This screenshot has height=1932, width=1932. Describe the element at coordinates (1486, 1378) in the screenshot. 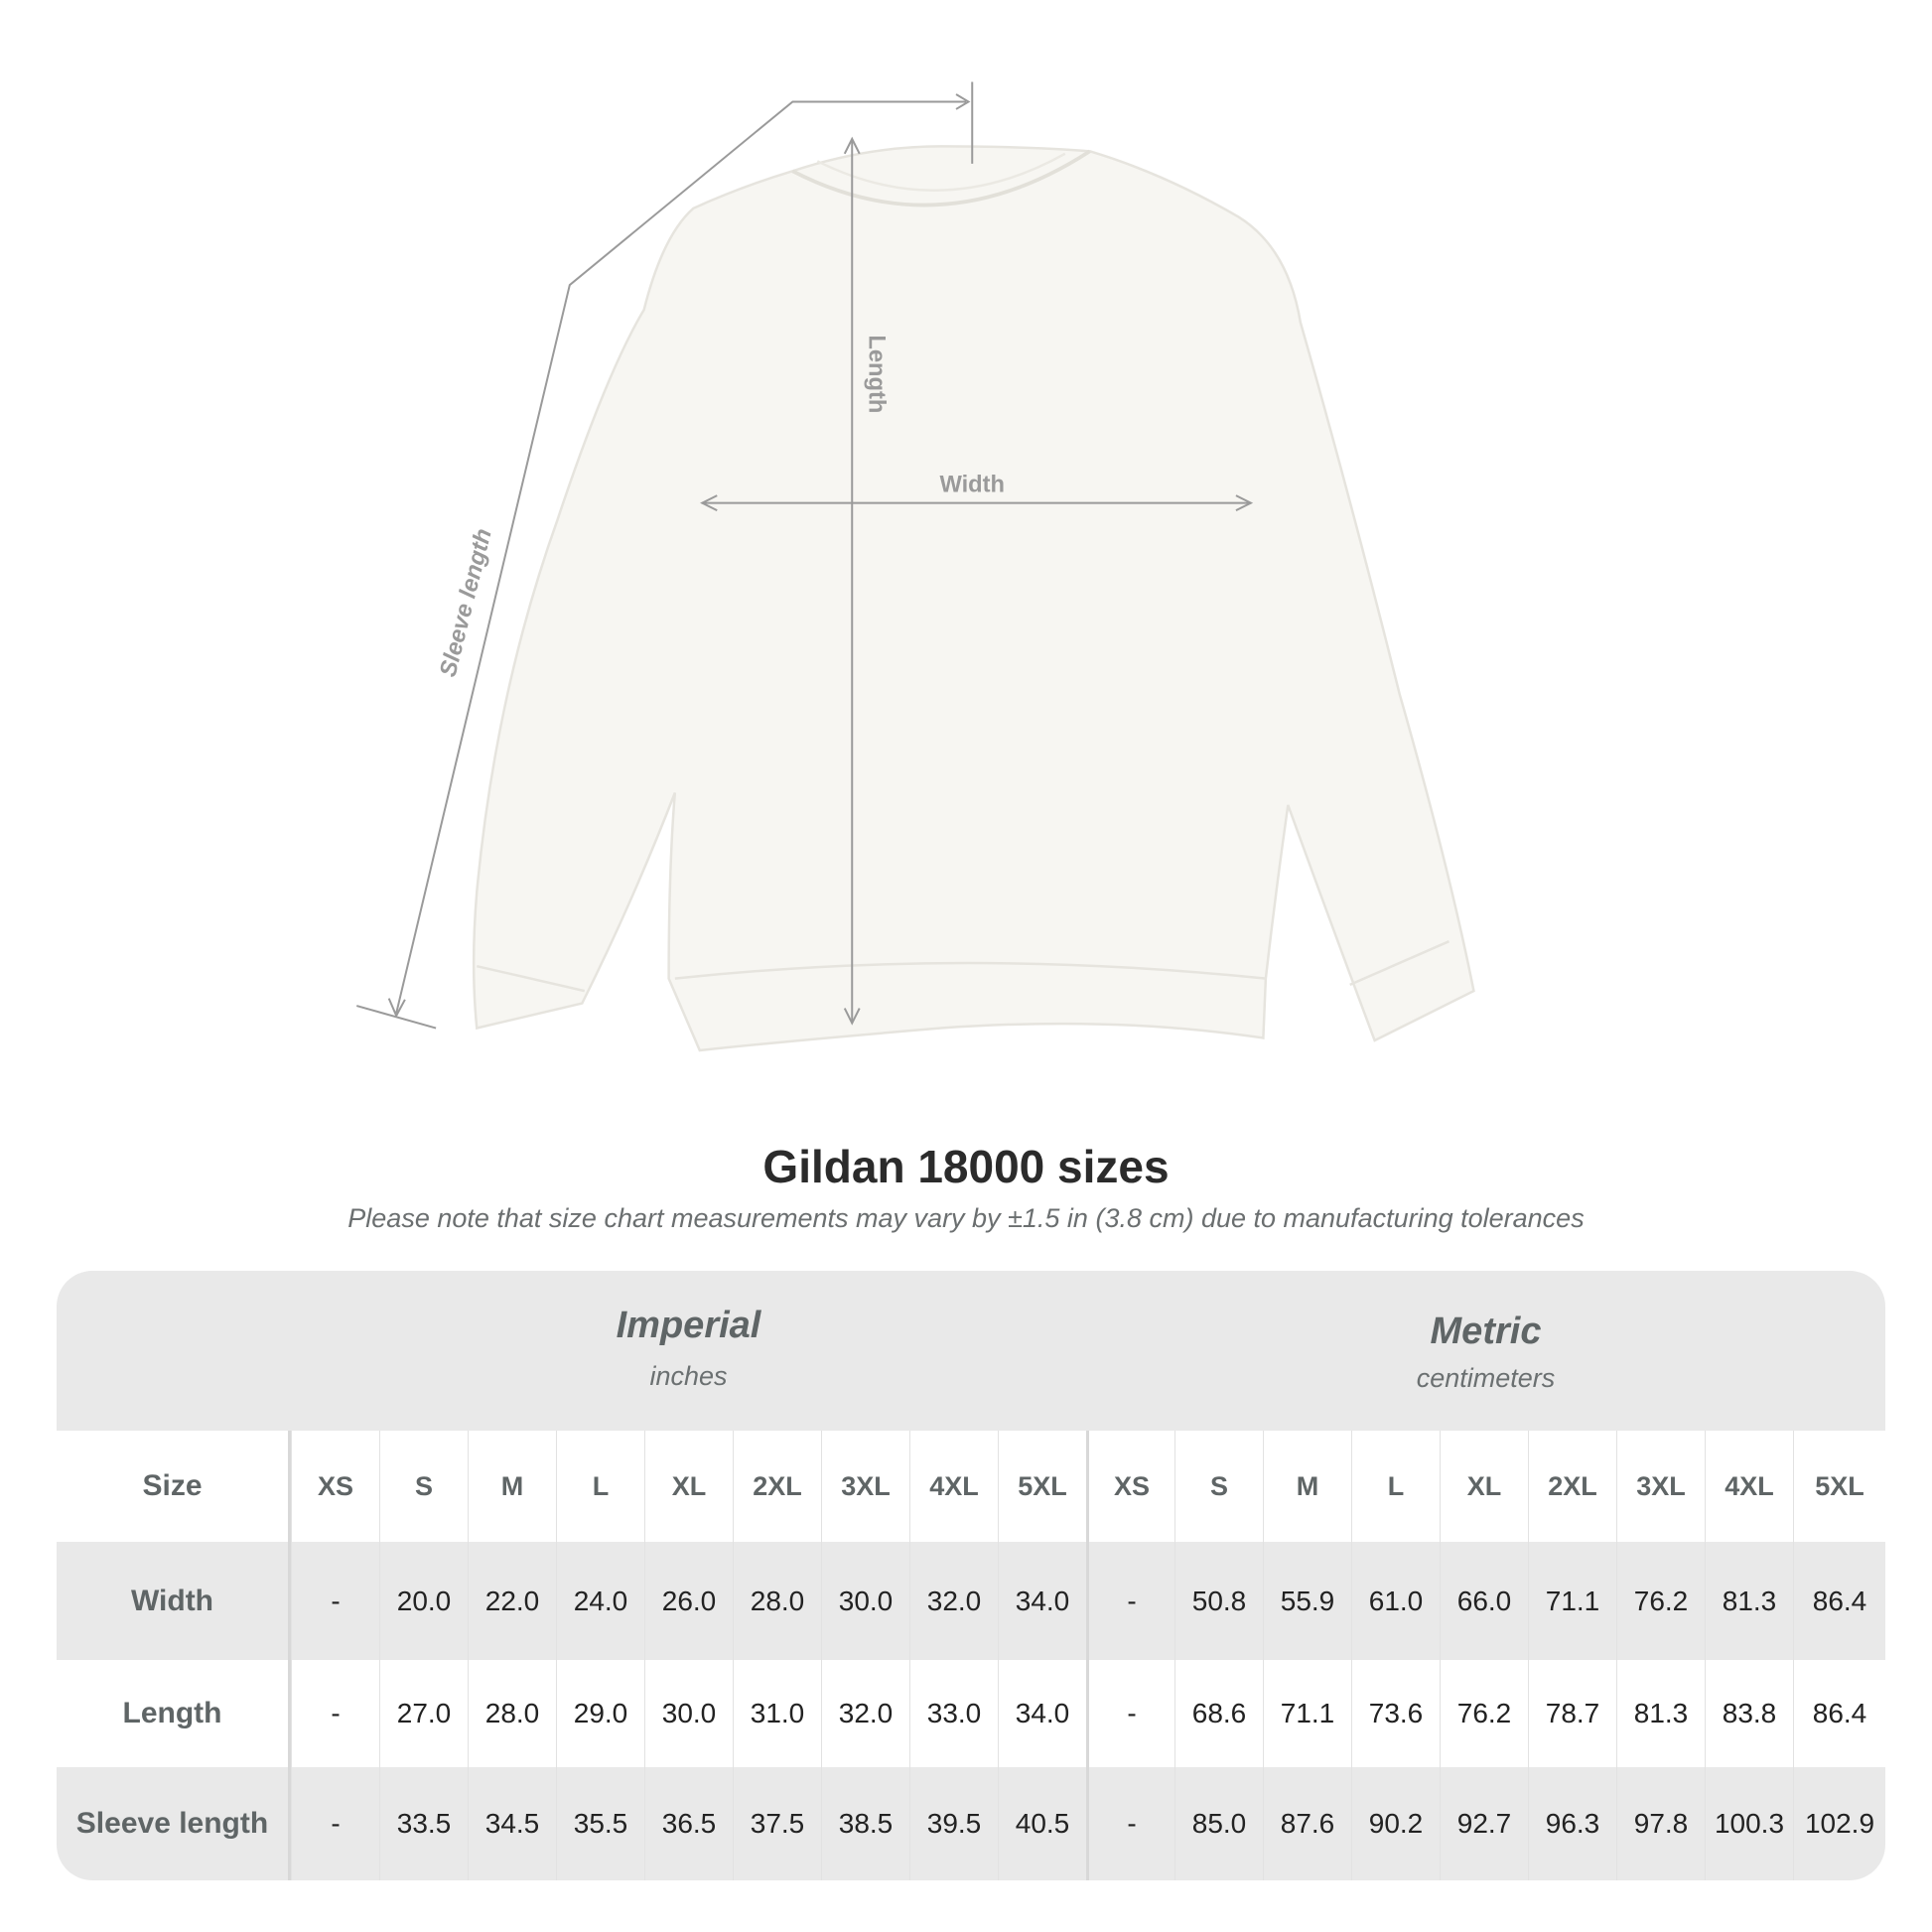

I see `metric-unit: centimeters` at that location.